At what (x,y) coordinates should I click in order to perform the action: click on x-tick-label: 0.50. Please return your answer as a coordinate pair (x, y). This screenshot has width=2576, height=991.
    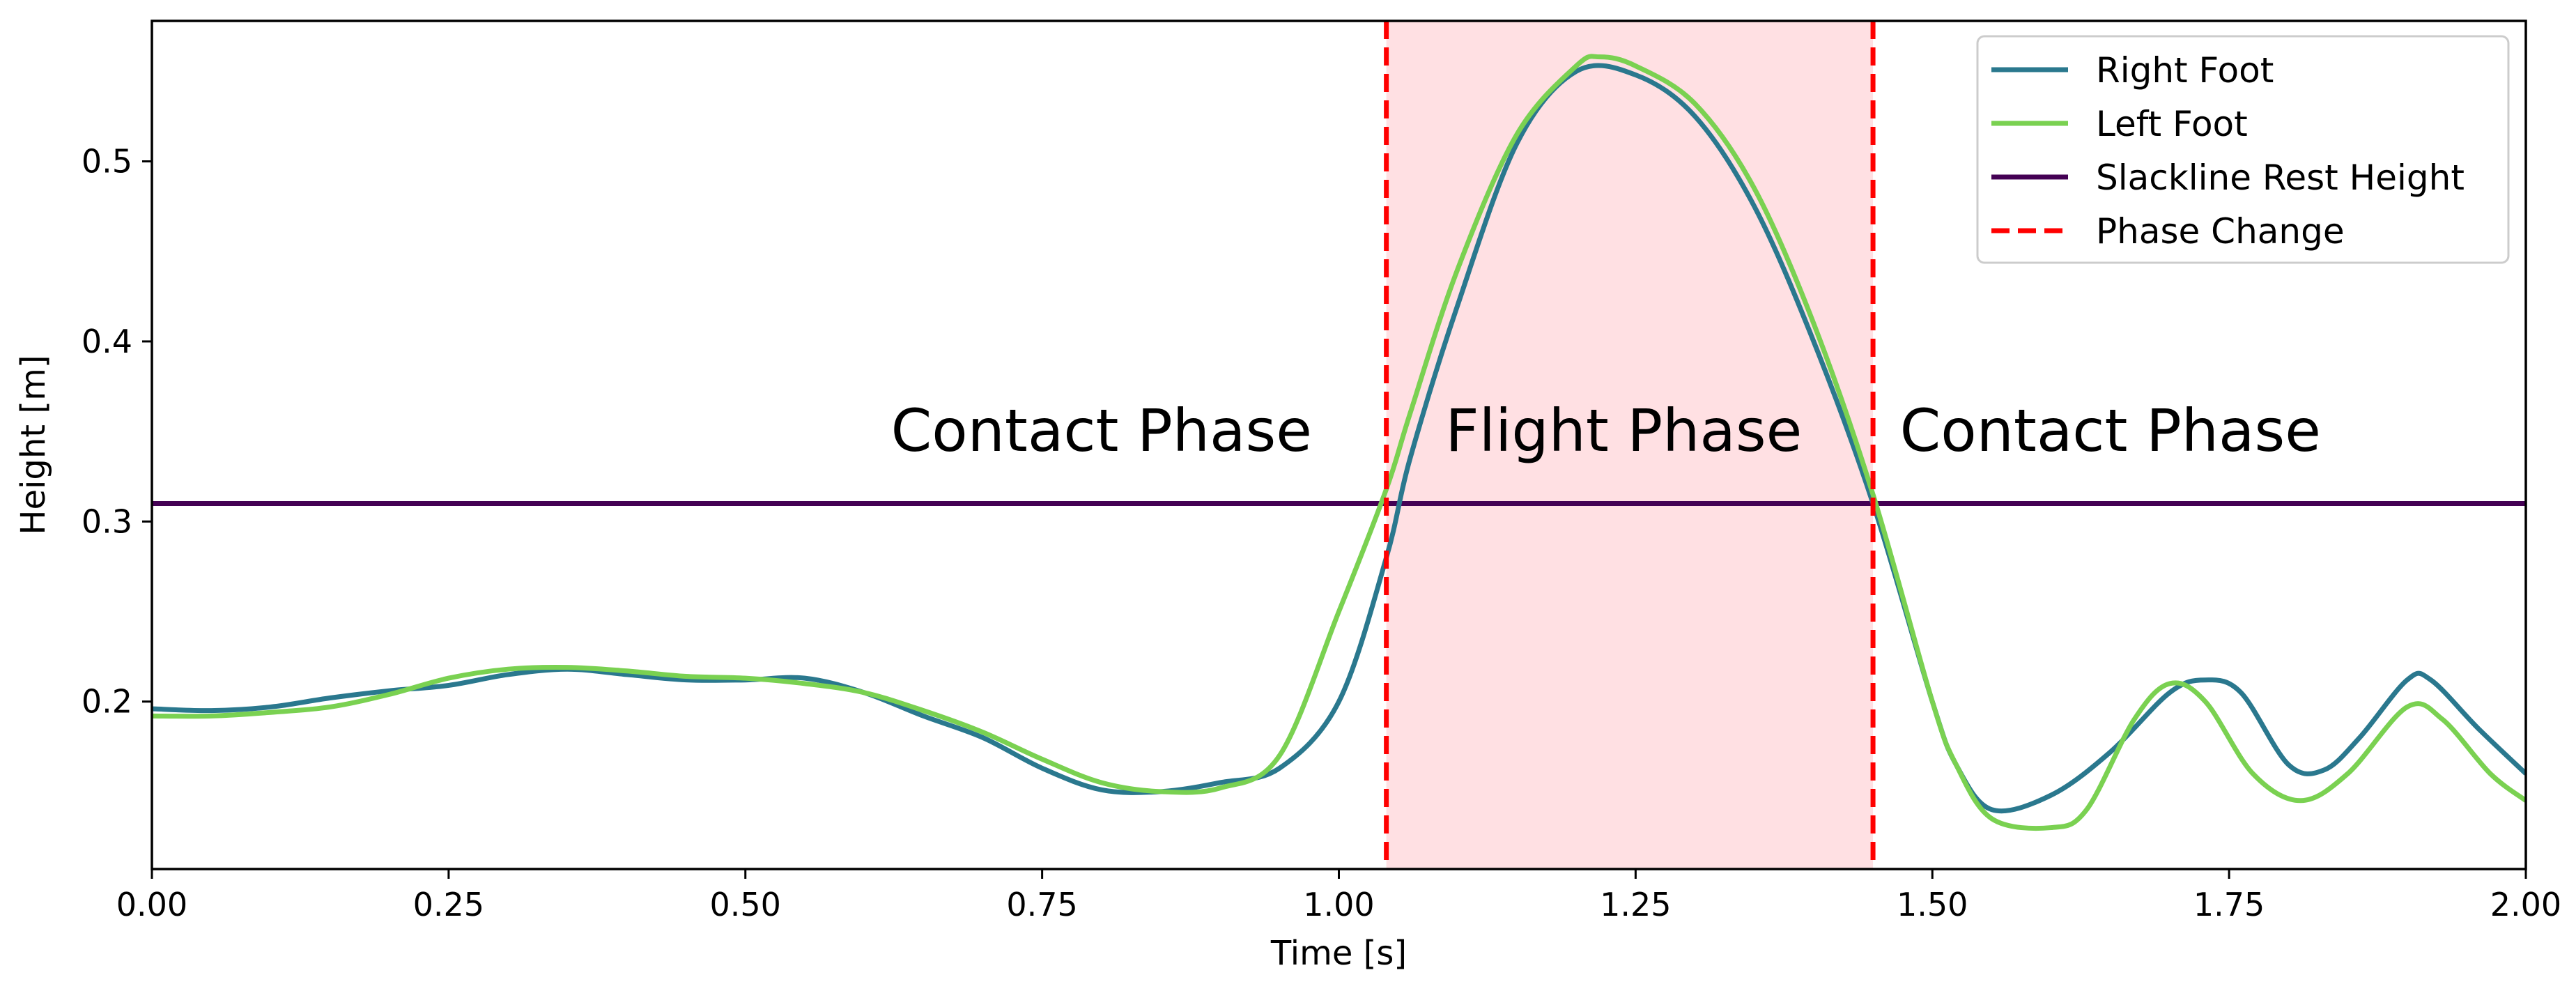
    Looking at the image, I should click on (745, 904).